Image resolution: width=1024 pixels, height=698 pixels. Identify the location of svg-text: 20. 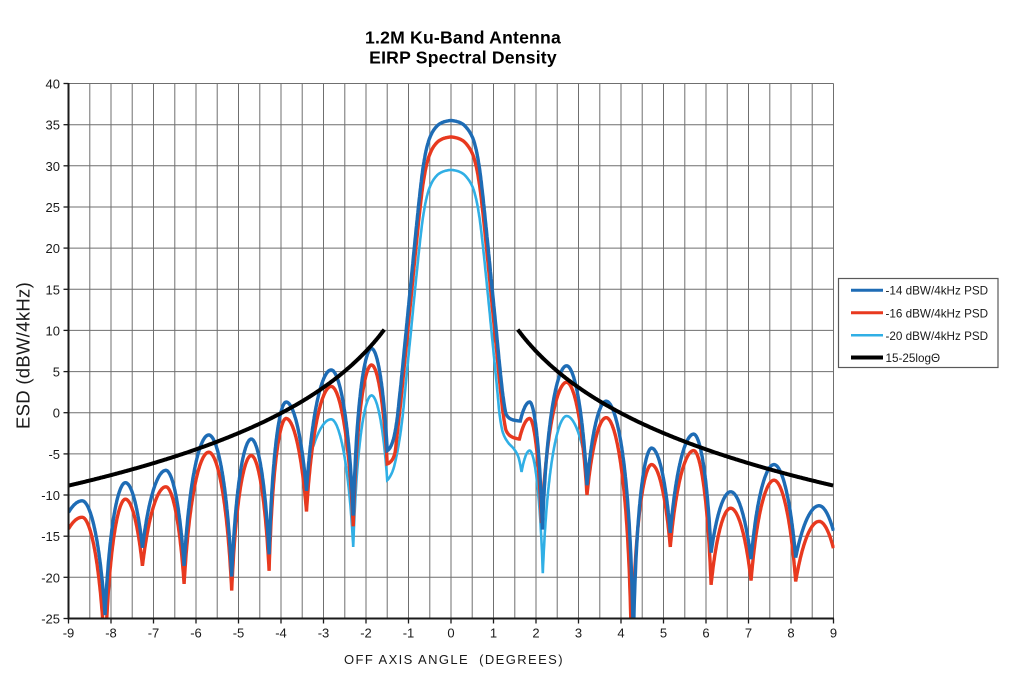
(53, 248).